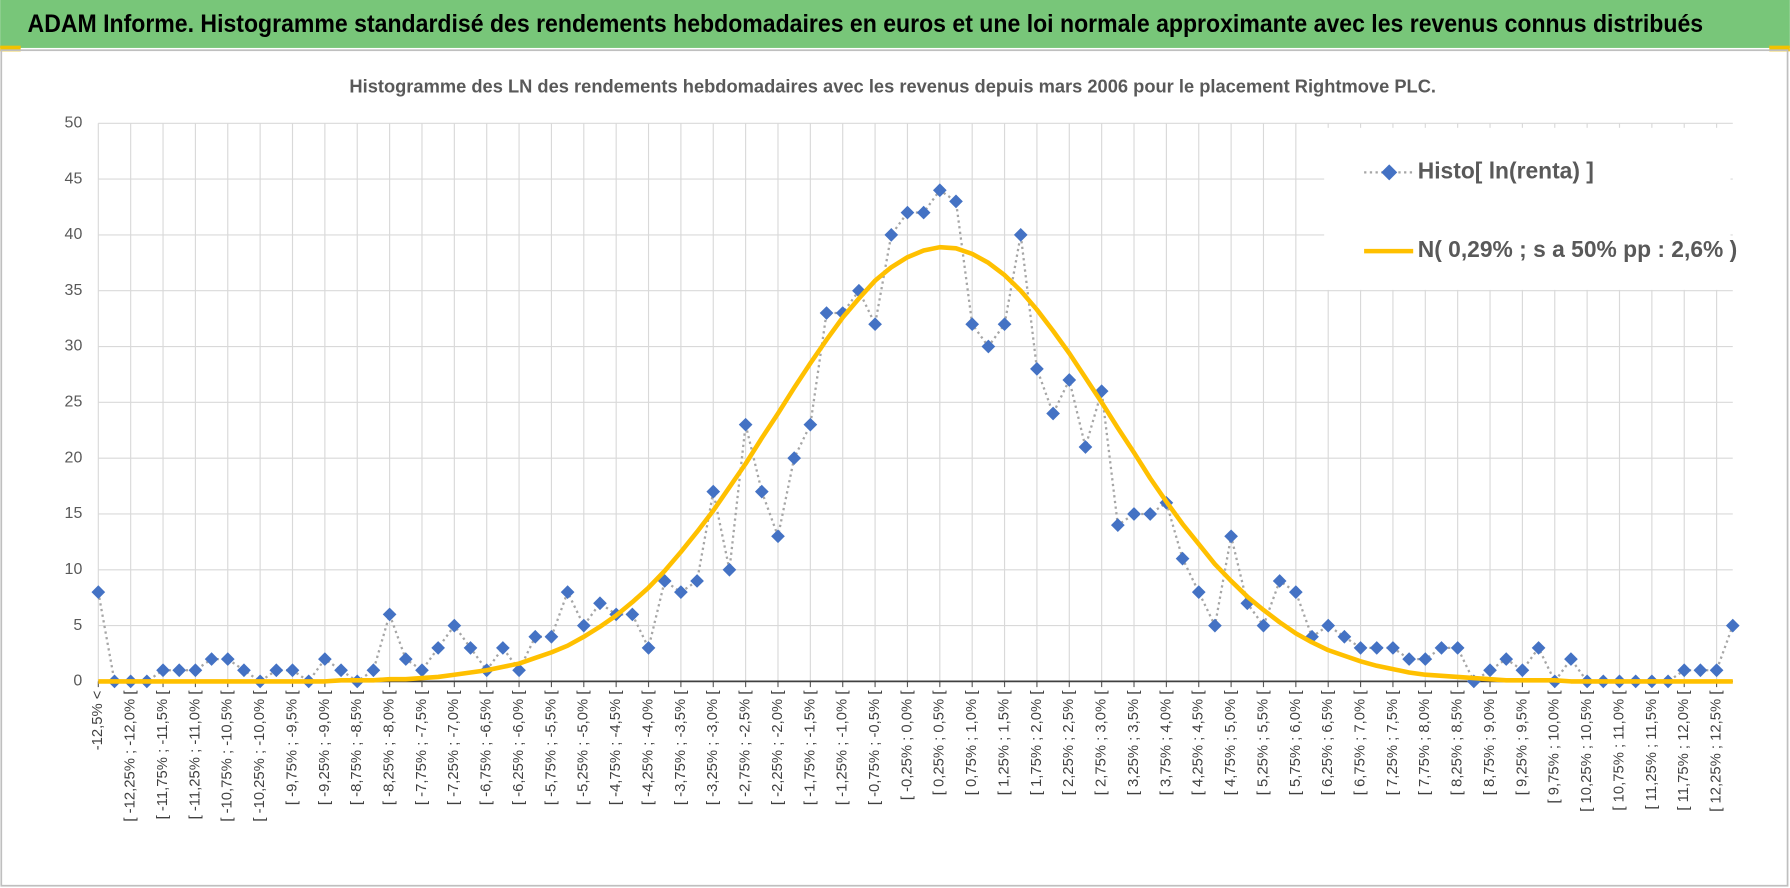 This screenshot has width=1790, height=888. I want to click on x-tick-label: [ -8,25% ; -8,0% [, so click(390, 748).